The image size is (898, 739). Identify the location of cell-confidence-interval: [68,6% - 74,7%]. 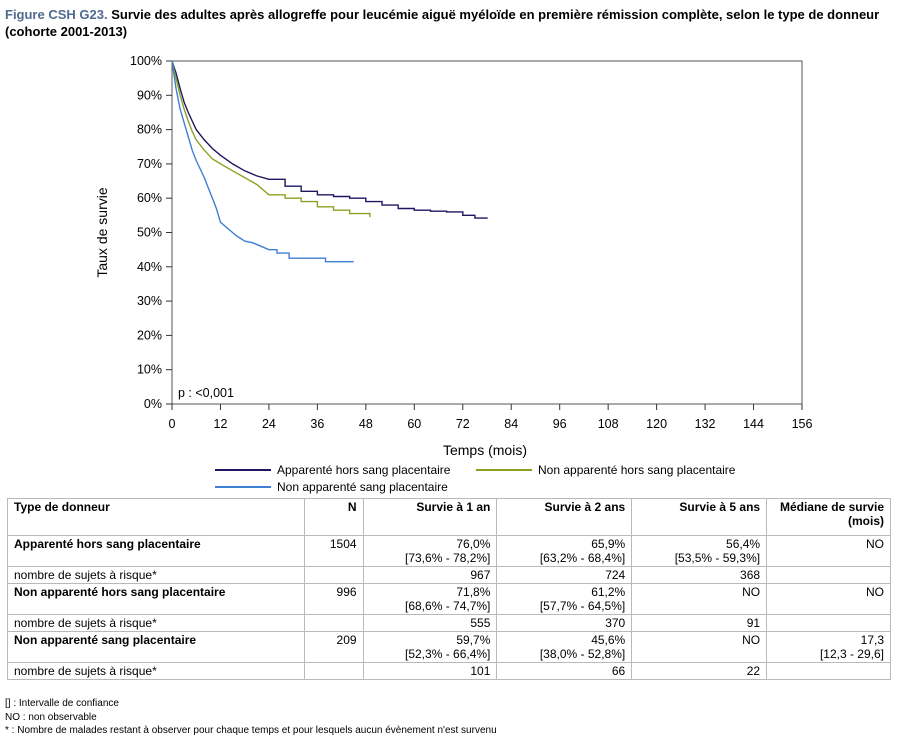
(448, 606).